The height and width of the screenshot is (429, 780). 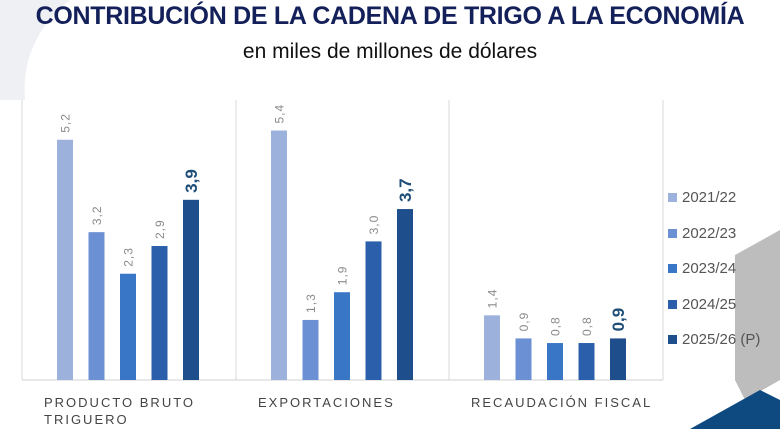 I want to click on category-label: PRODUCTO BRUTO, so click(x=119, y=402).